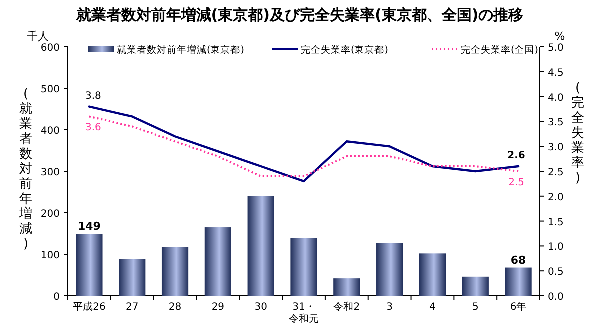 This screenshot has width=600, height=334. I want to click on x-tick-label: 29, so click(218, 307).